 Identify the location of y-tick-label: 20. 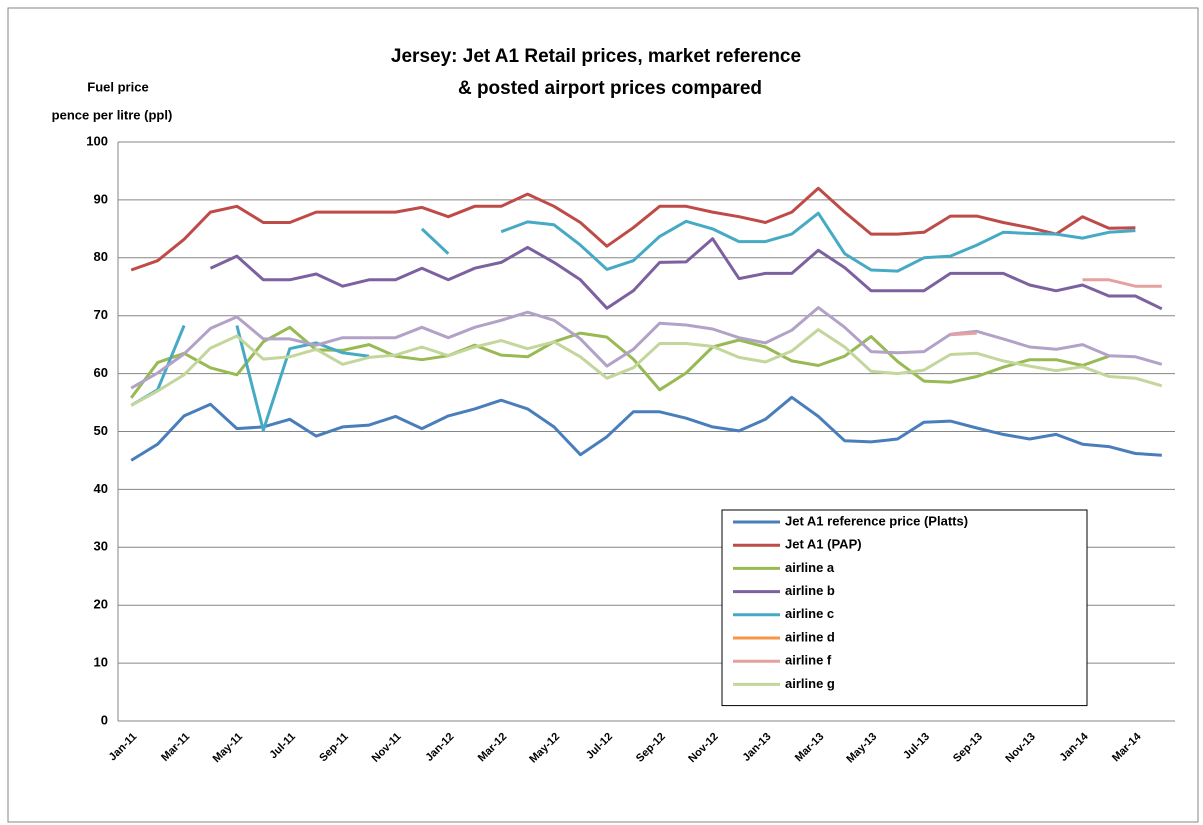
(101, 604).